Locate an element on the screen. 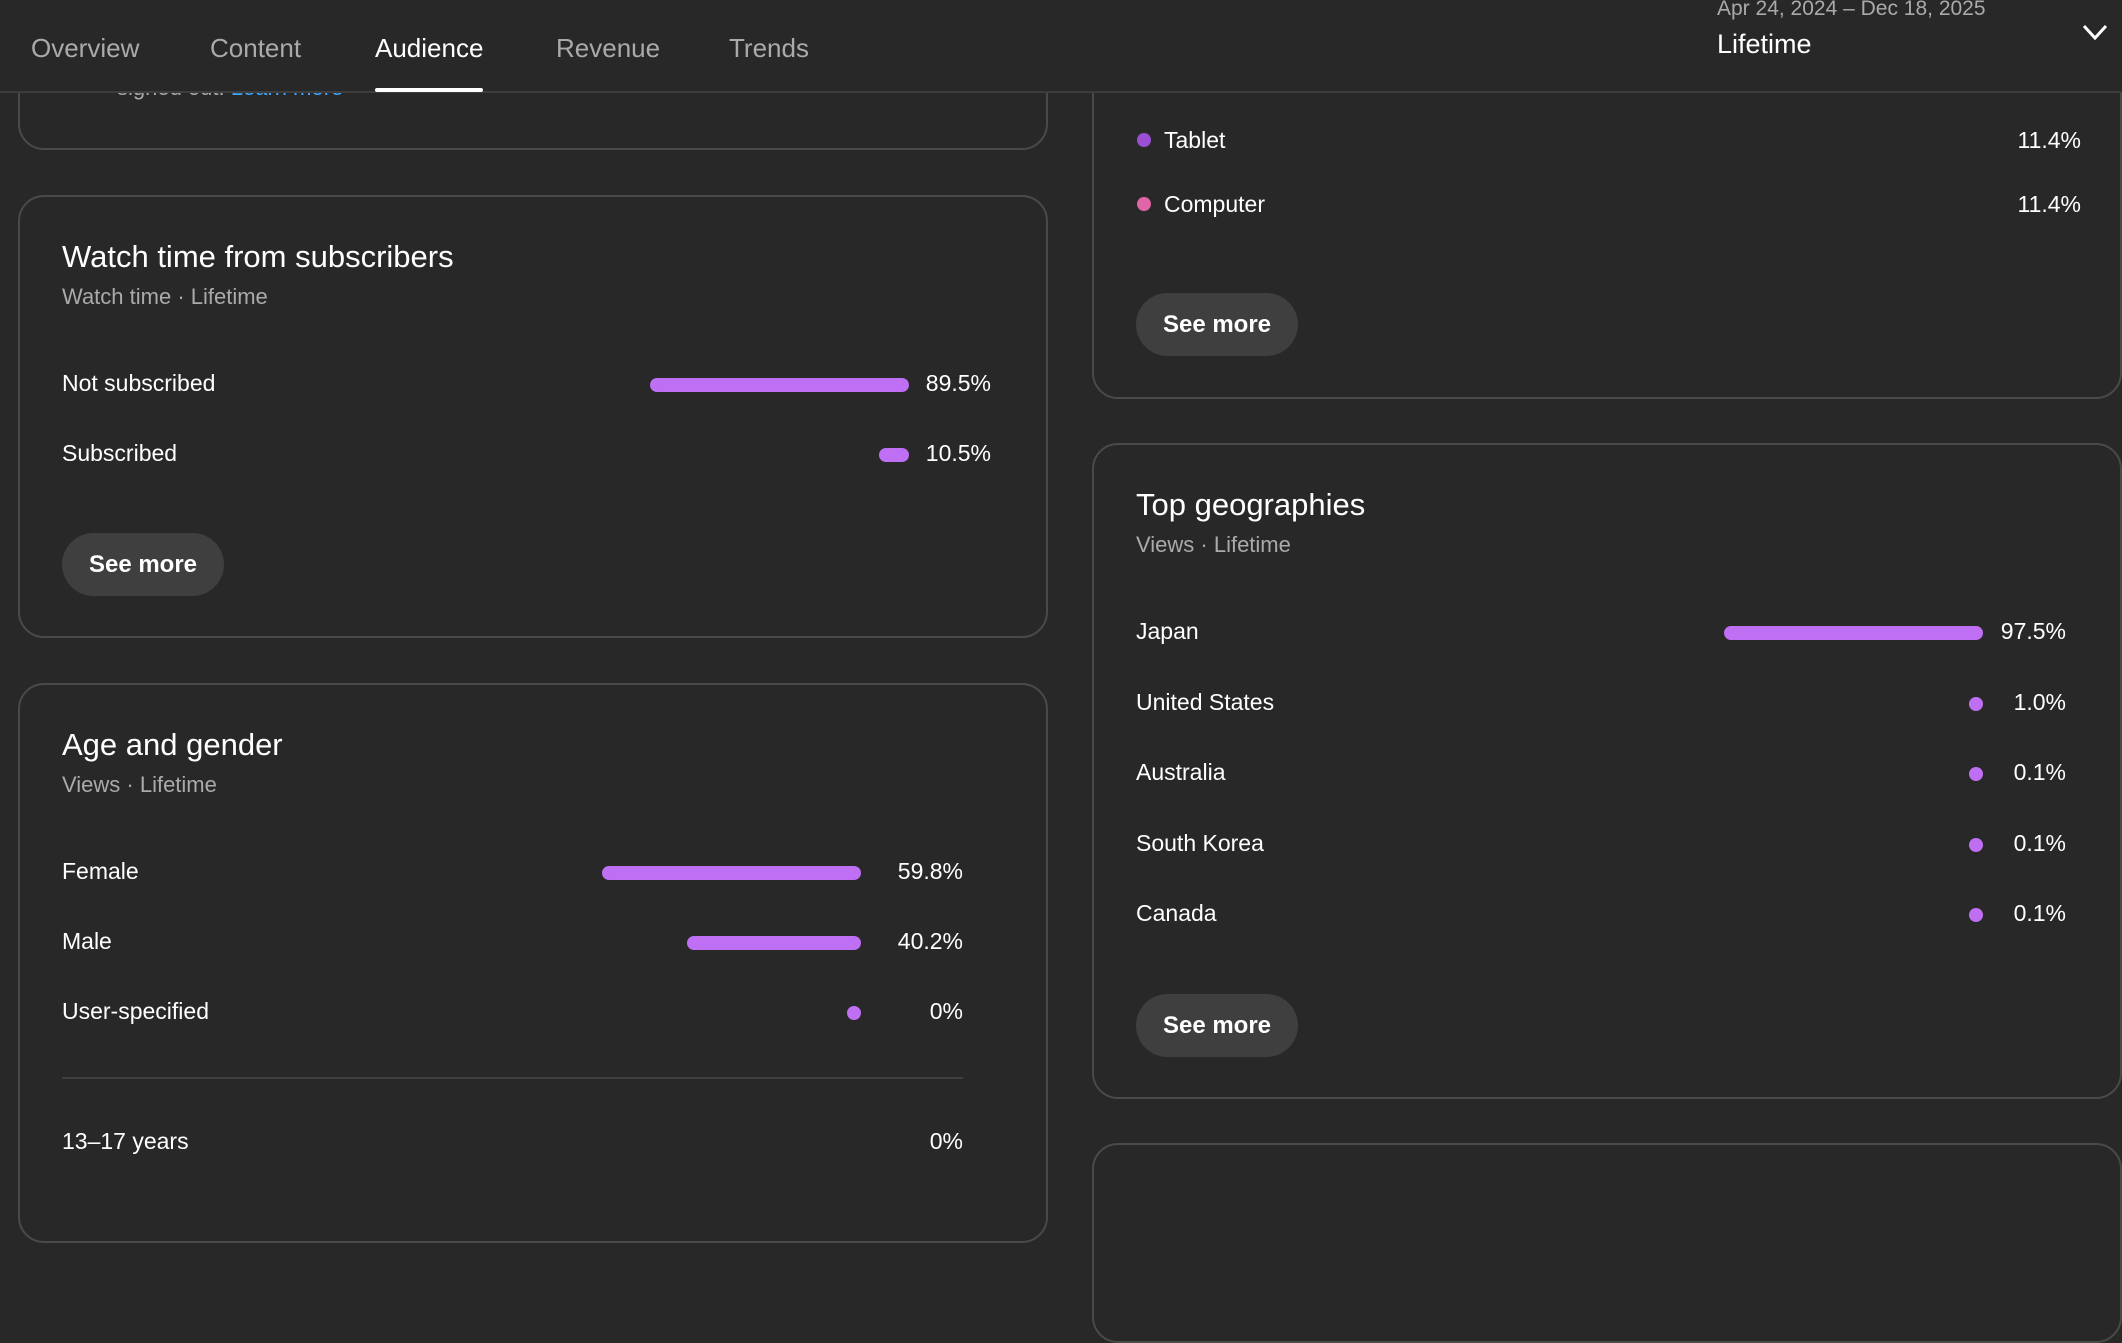 The image size is (2122, 1343). row-label: Female is located at coordinates (100, 871).